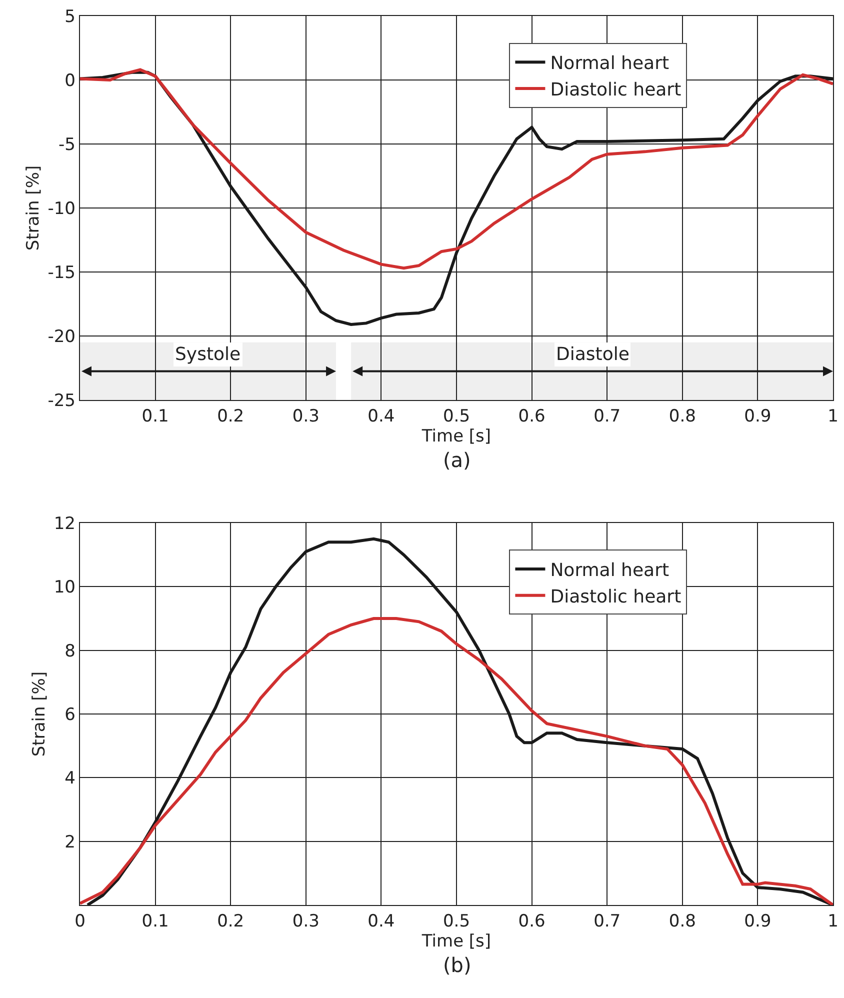 The image size is (844, 998). What do you see at coordinates (62, 336) in the screenshot?
I see `y-tick-label: -20` at bounding box center [62, 336].